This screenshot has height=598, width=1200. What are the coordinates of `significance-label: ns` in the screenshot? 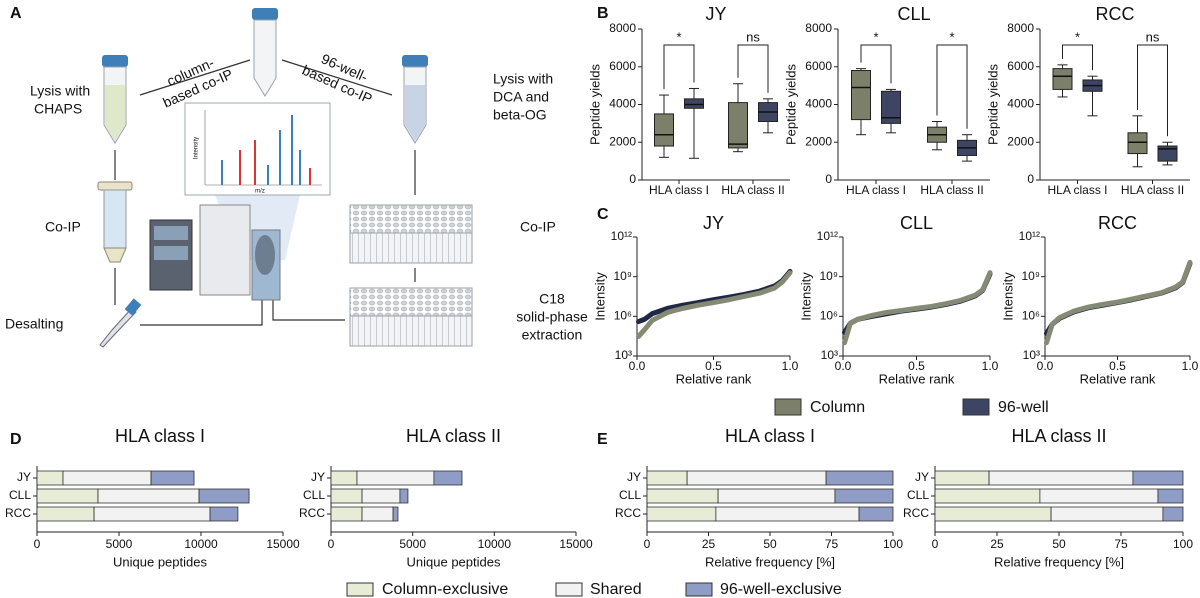 It's located at (1153, 36).